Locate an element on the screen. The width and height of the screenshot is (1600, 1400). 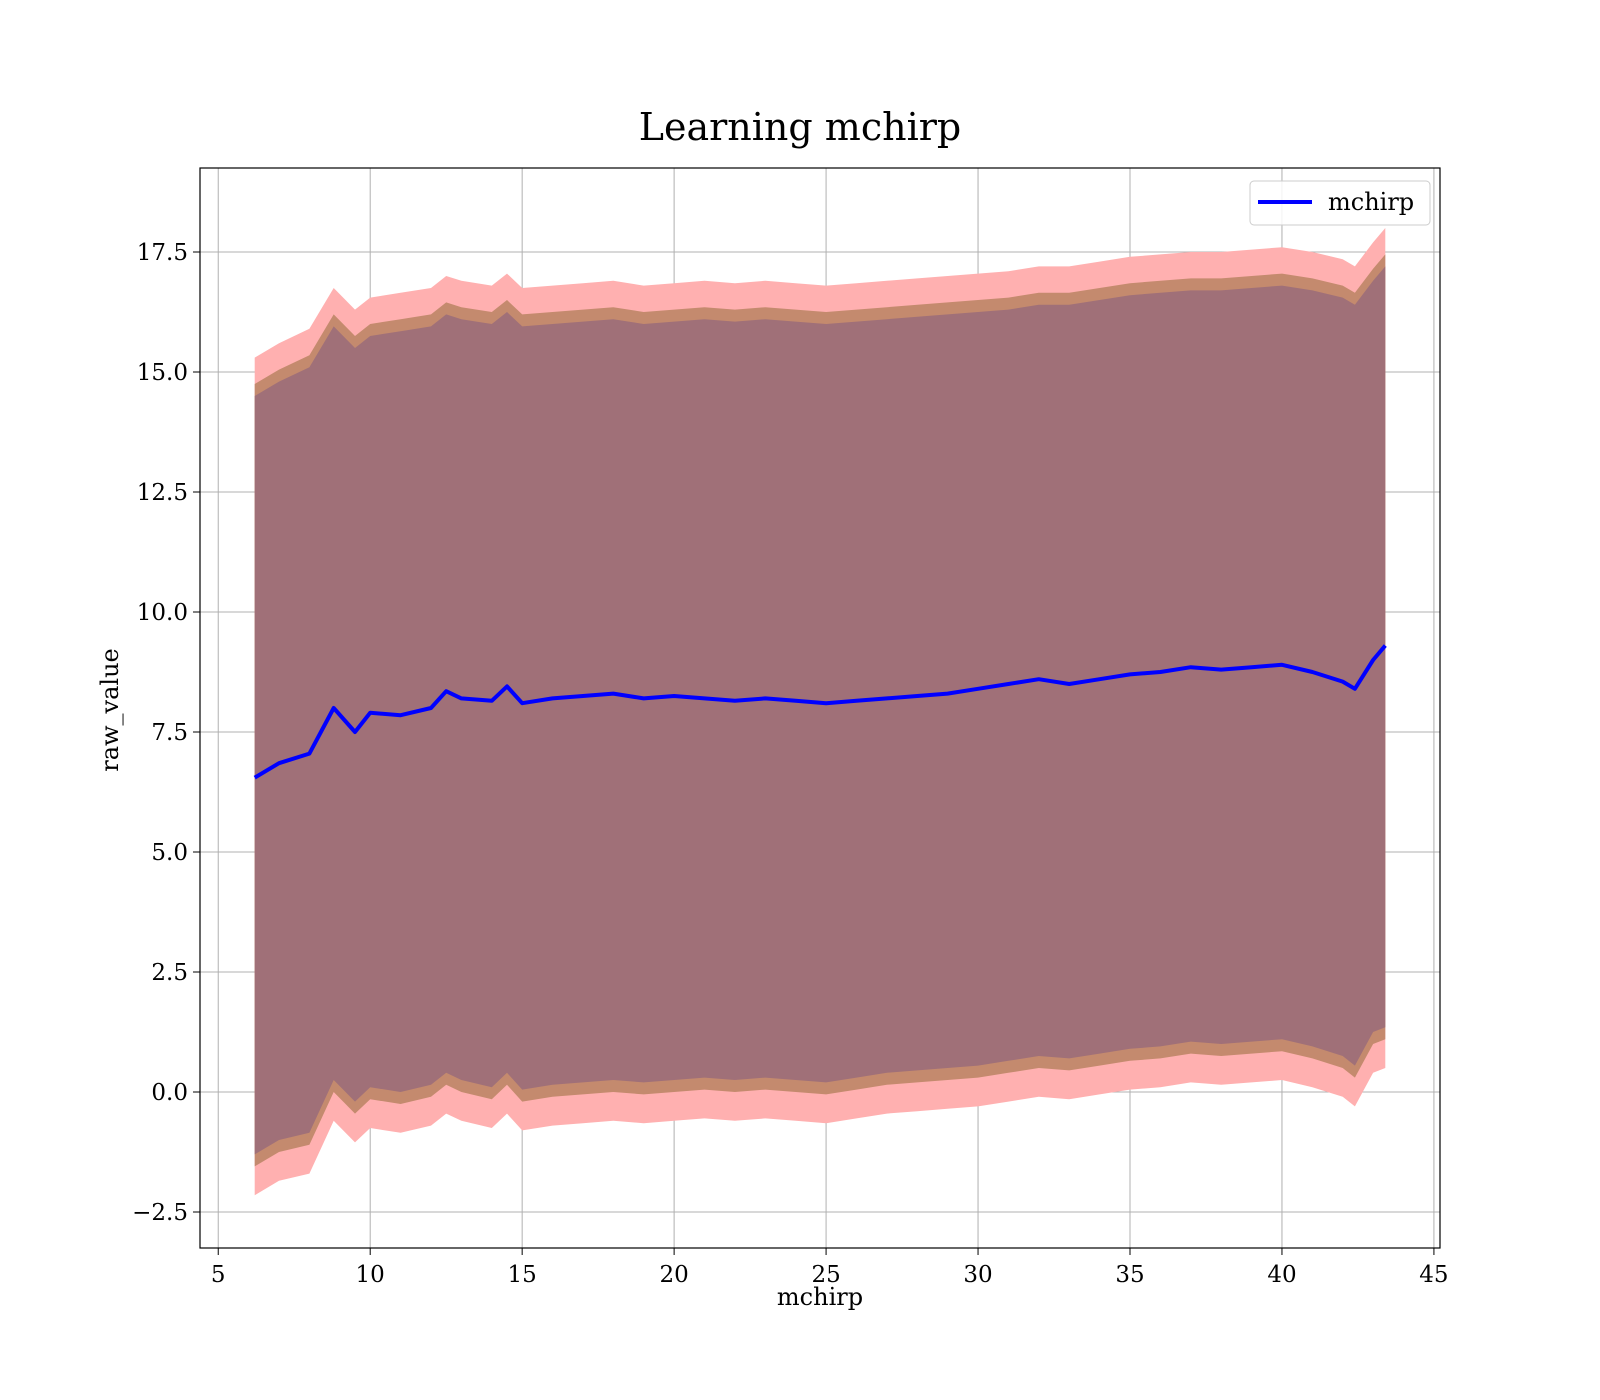
y-tick-label-6: 12.5 is located at coordinates (162, 493).